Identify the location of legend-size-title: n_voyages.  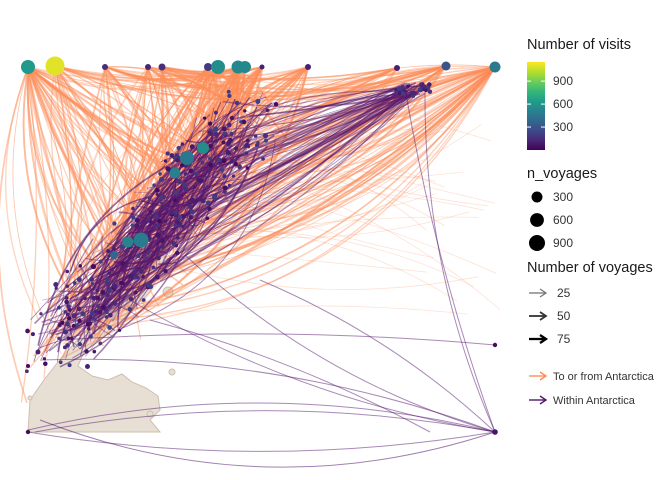
(562, 174).